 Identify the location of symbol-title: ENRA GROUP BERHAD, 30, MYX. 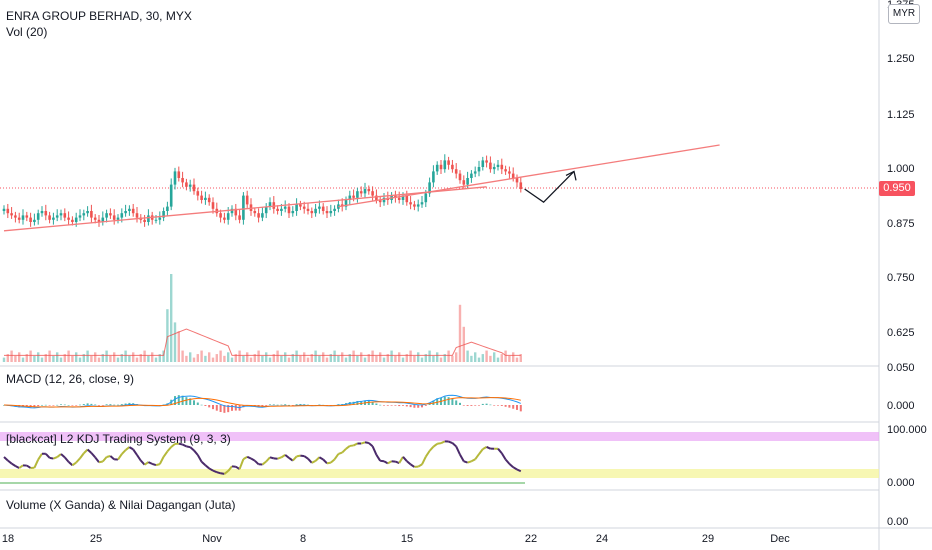
(99, 16).